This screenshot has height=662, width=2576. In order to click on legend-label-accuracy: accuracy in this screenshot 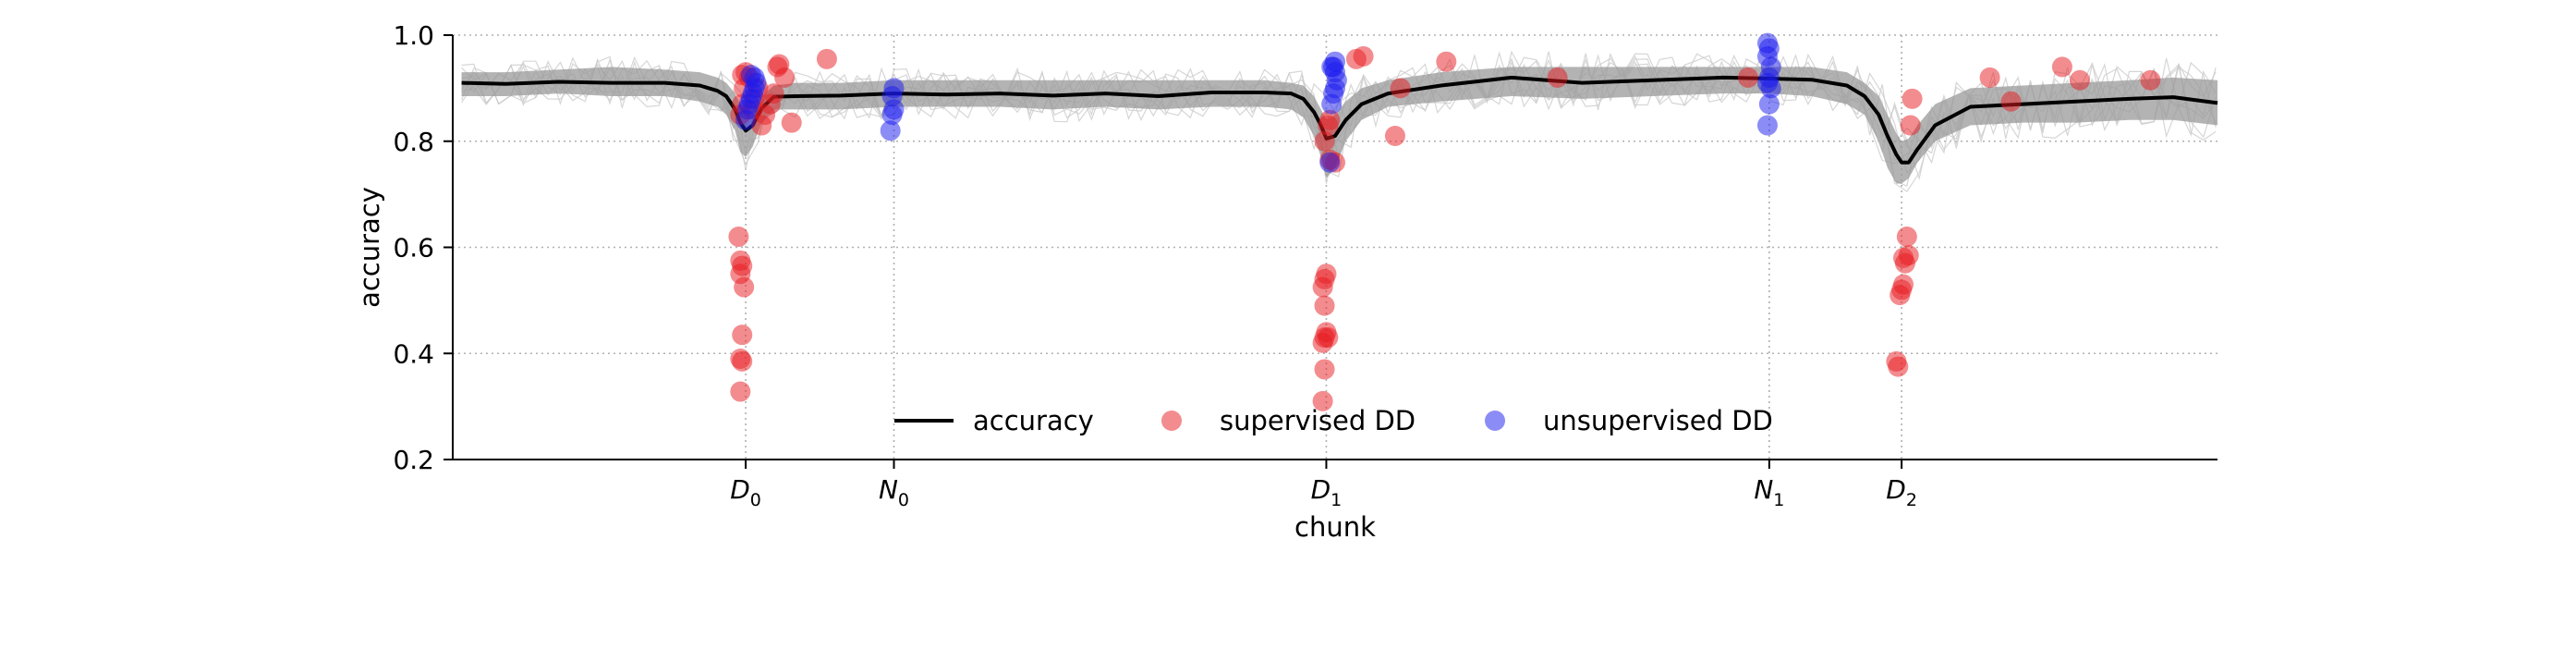, I will do `click(1033, 421)`.